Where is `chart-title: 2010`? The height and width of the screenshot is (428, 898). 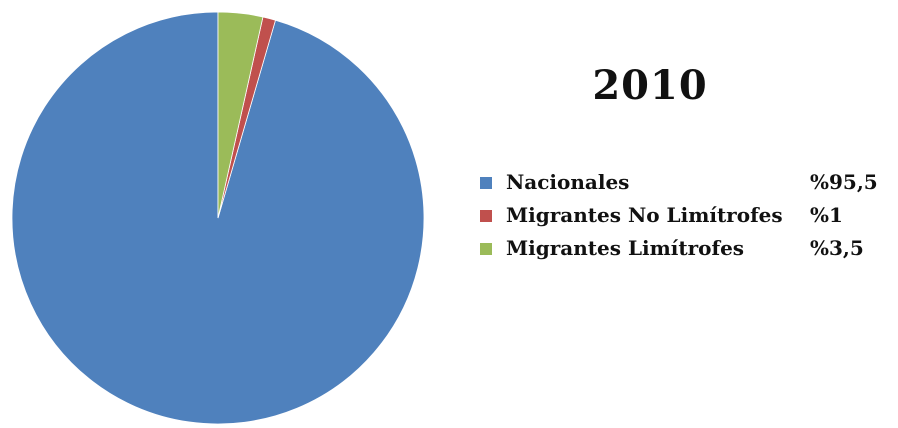
chart-title: 2010 is located at coordinates (650, 85).